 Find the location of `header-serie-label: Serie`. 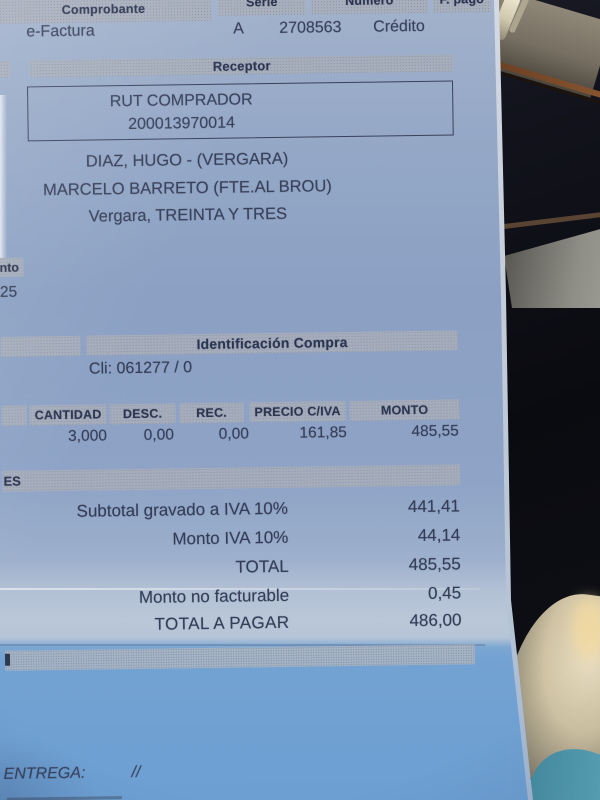

header-serie-label: Serie is located at coordinates (261, 5).